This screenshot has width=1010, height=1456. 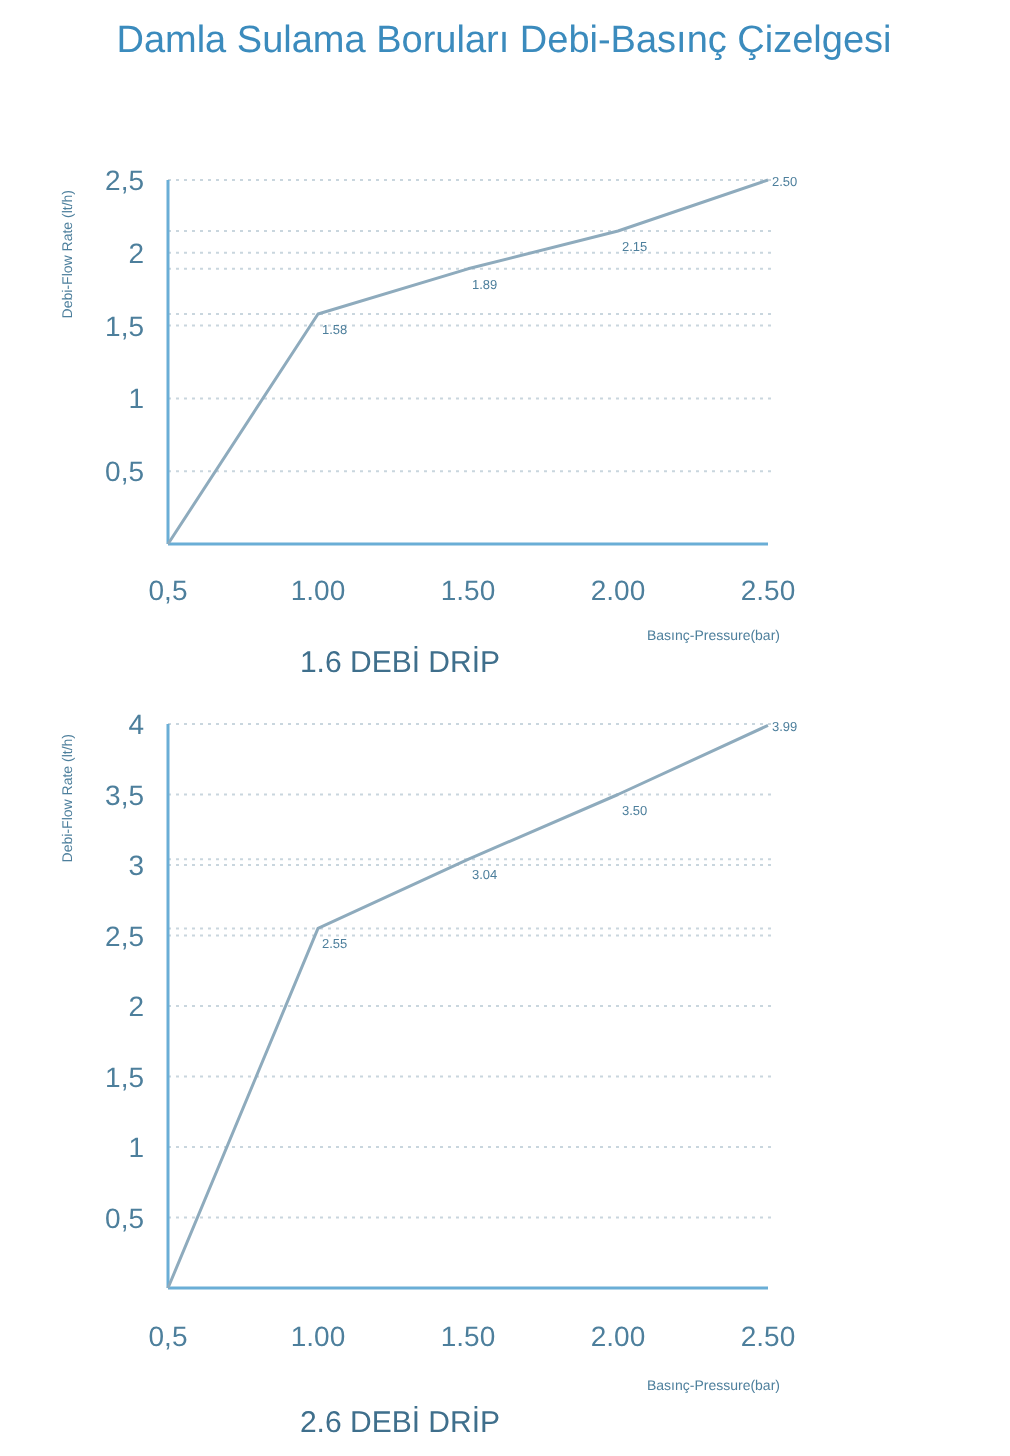 I want to click on y-tick-label: 4, so click(x=136, y=724).